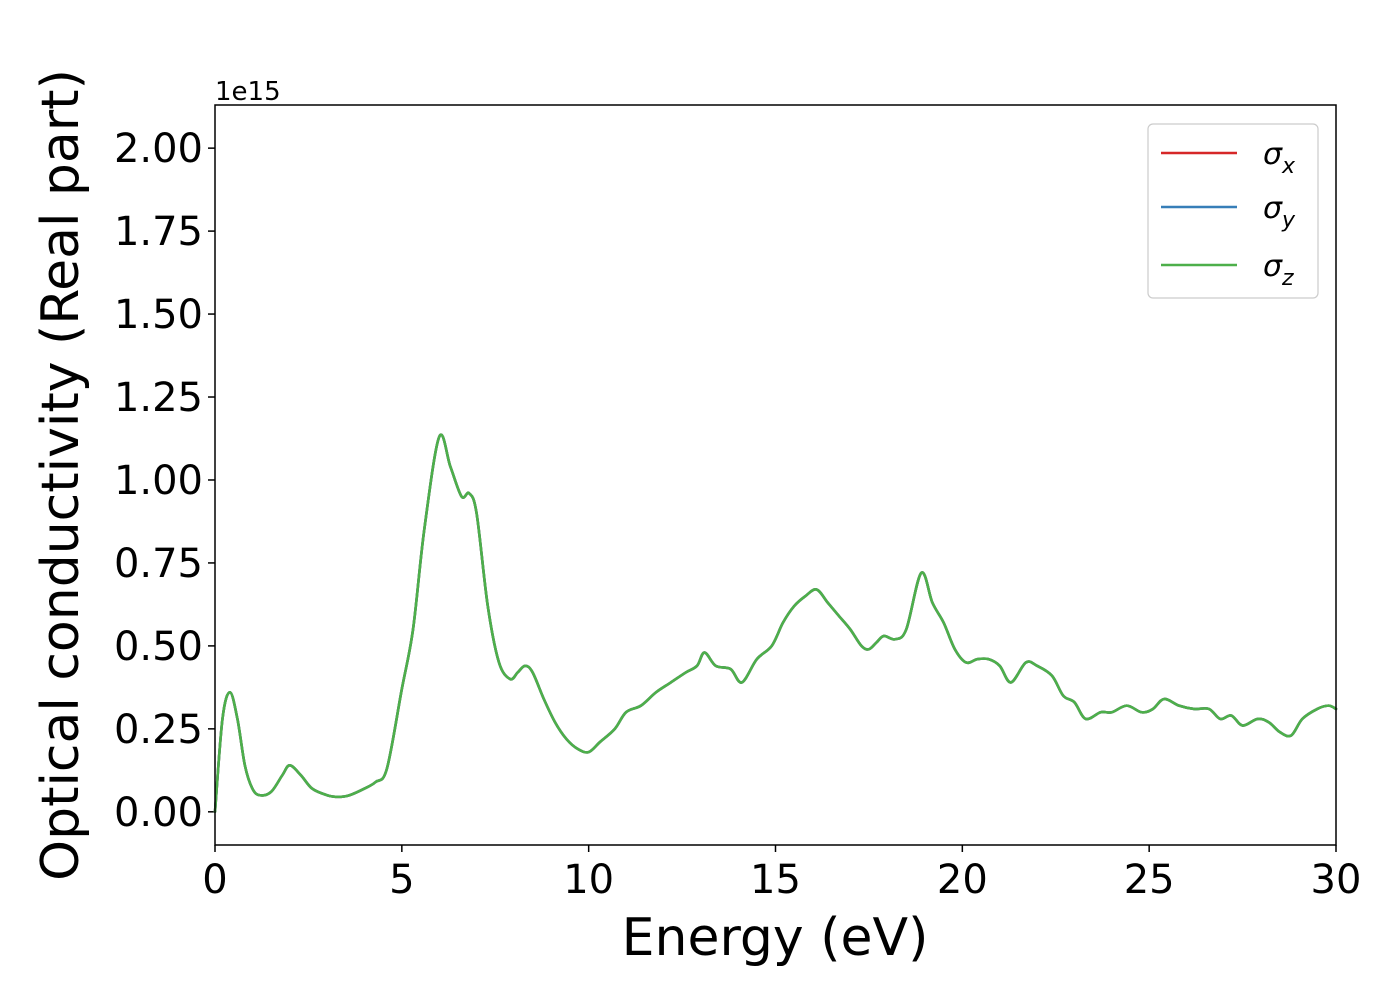  I want to click on legend: σx σy σz, so click(1233, 211).